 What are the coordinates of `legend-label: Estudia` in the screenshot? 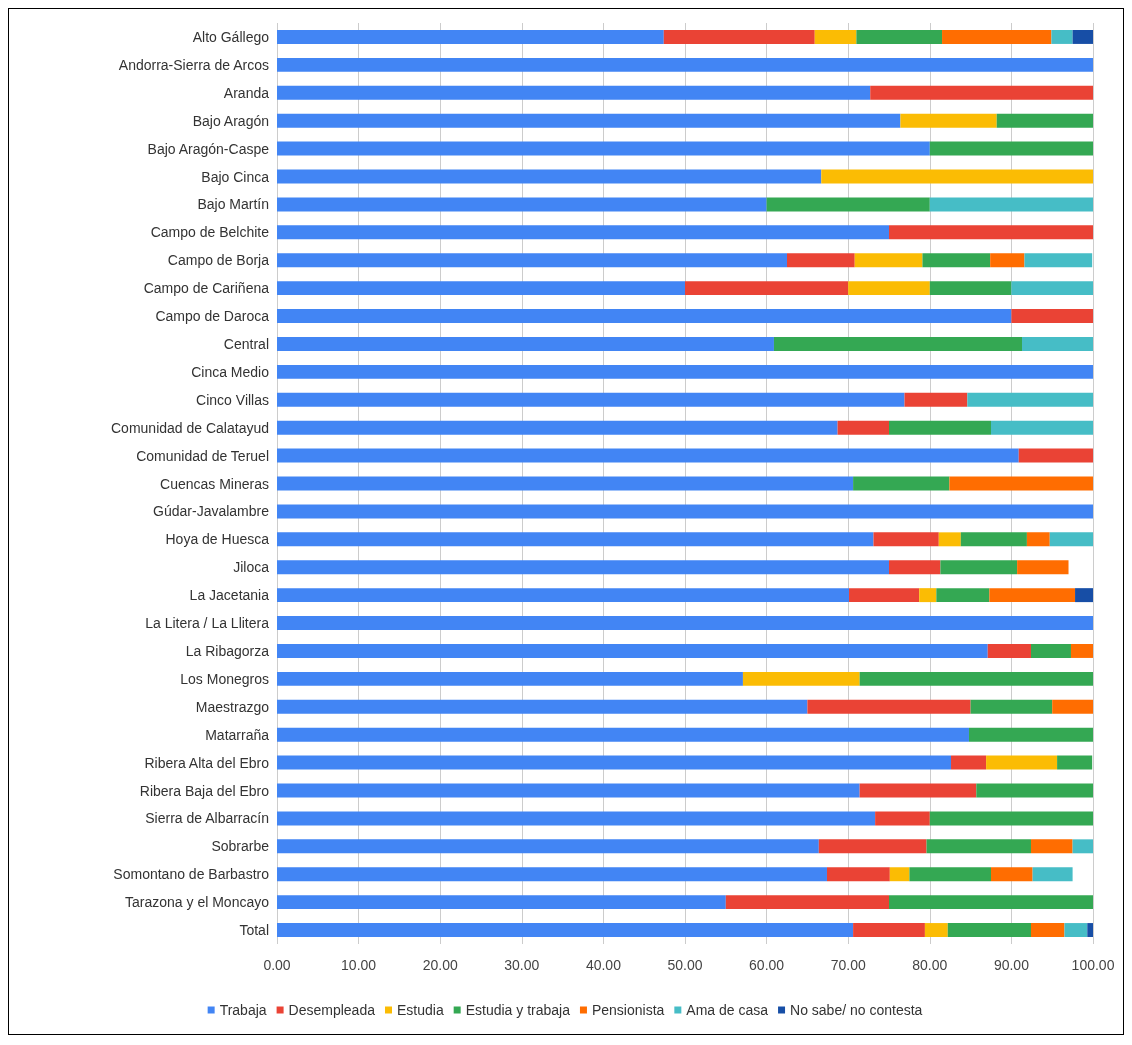 It's located at (420, 1010).